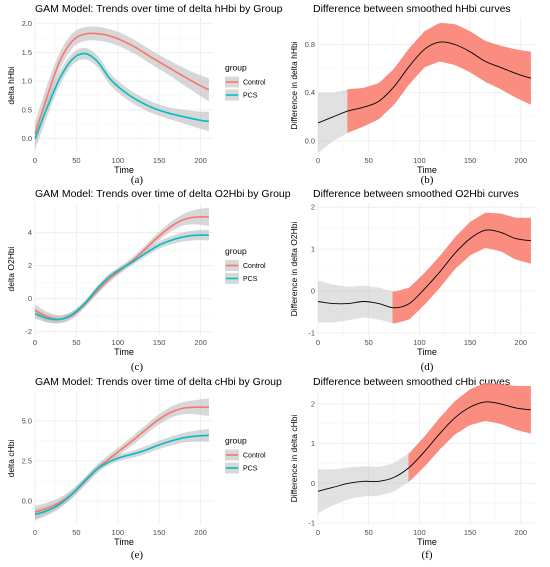 This screenshot has height=567, width=550. What do you see at coordinates (11, 458) in the screenshot?
I see `y-axis-label: delta cHbi` at bounding box center [11, 458].